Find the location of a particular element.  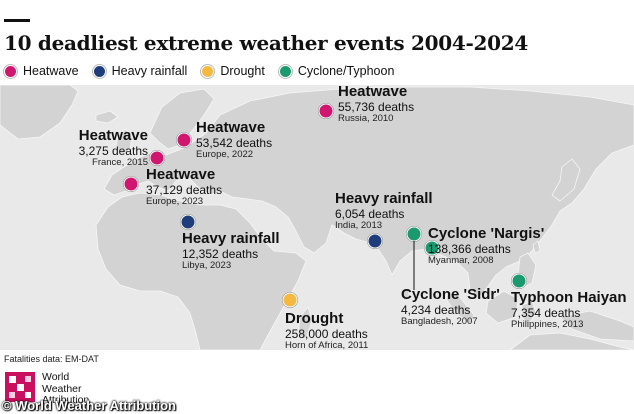

wwa-logo-text: World Weather Attribution is located at coordinates (66, 389).